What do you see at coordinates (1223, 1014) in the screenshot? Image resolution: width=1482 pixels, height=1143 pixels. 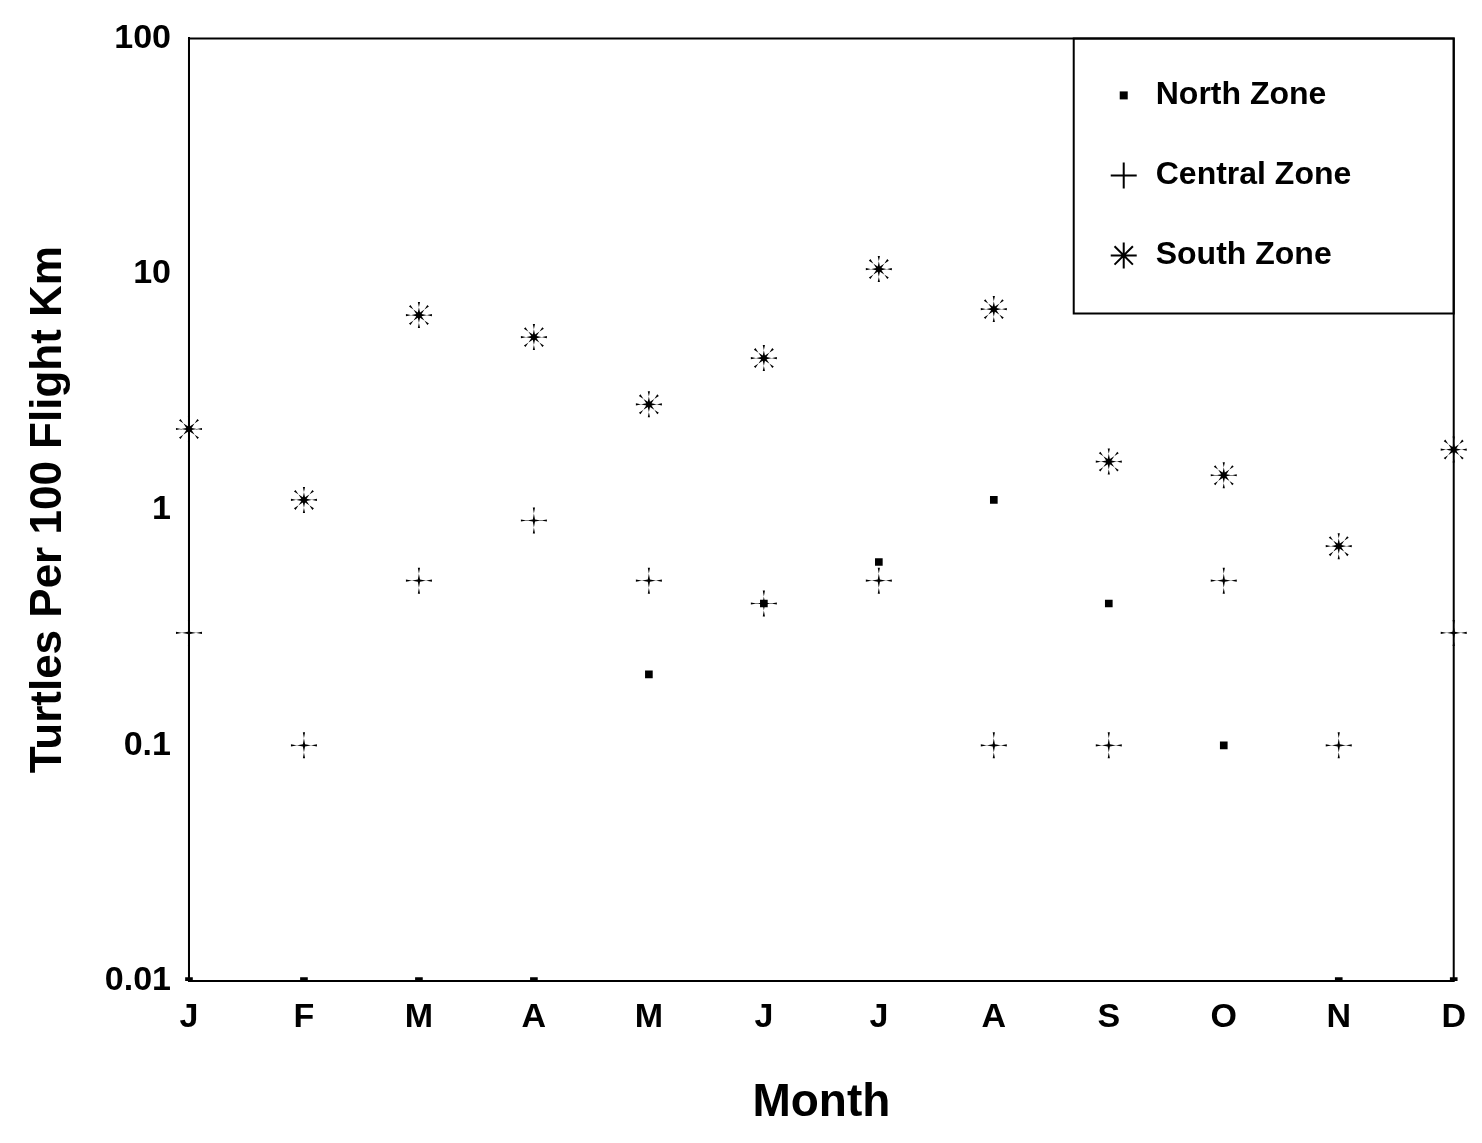 I see `x-tick-label: O` at bounding box center [1223, 1014].